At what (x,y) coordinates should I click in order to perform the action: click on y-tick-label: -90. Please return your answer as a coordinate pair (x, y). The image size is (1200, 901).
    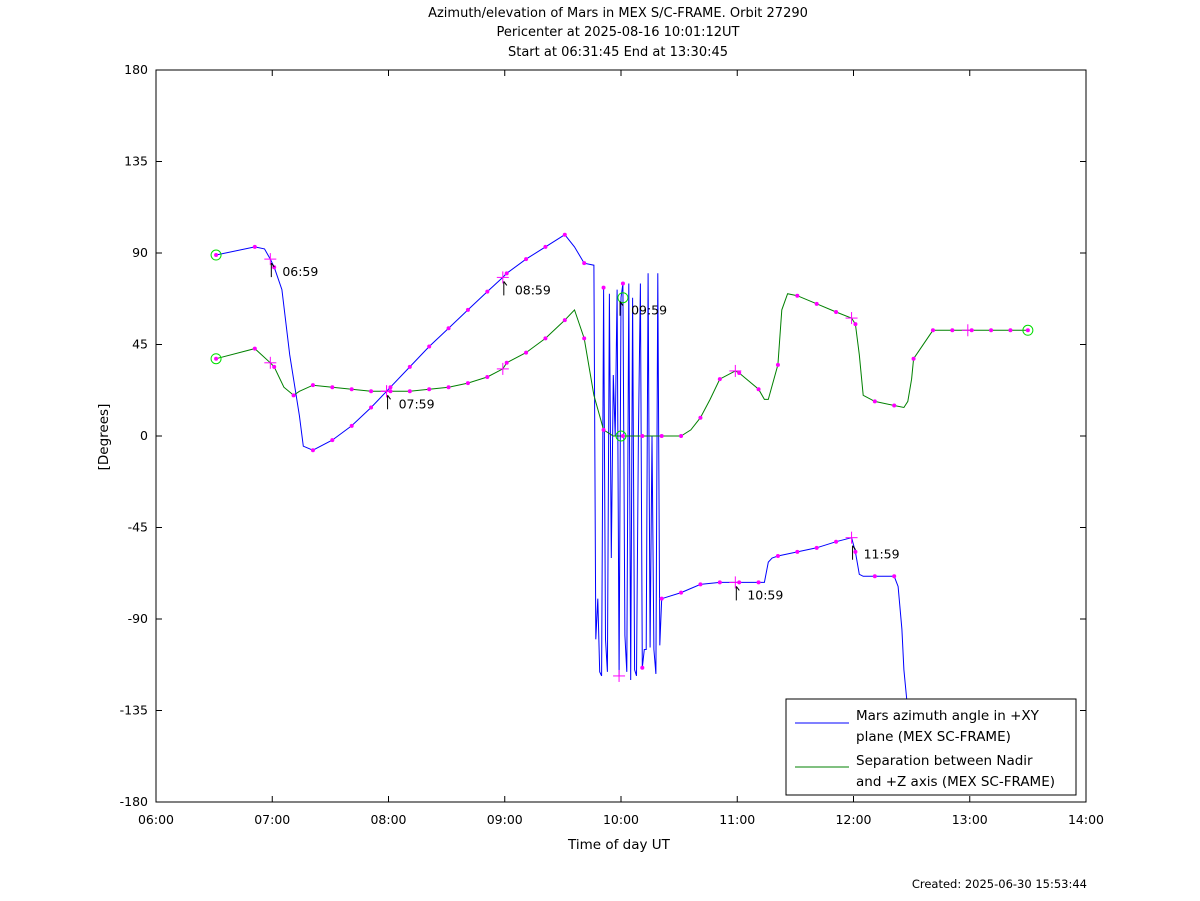
    Looking at the image, I should click on (138, 618).